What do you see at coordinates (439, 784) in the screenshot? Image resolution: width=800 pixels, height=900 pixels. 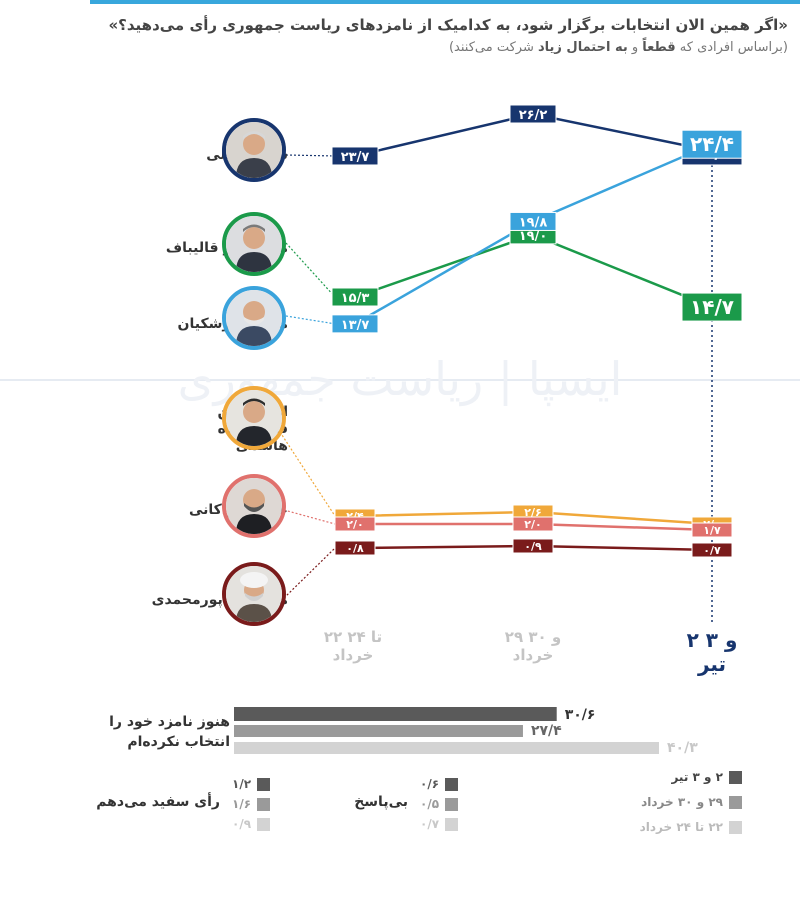 I see `no-answer-value-1: ۰/۶` at bounding box center [439, 784].